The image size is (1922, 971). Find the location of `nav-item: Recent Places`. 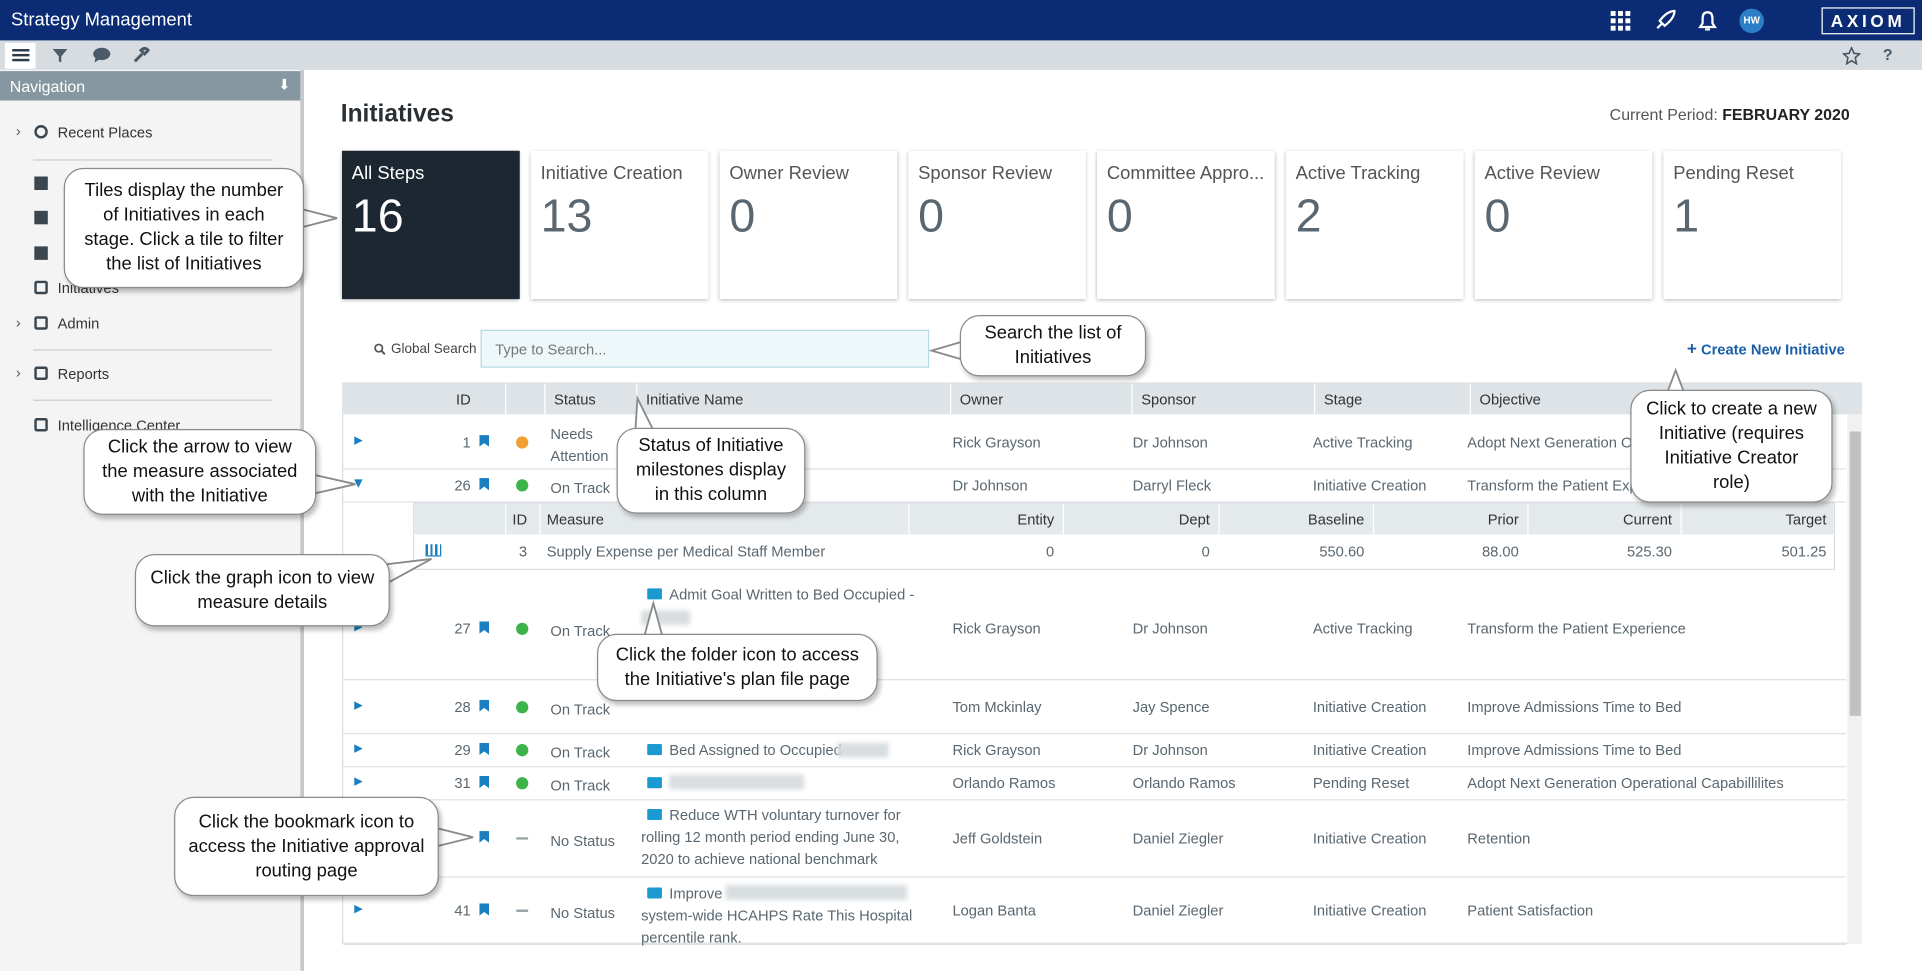

nav-item: Recent Places is located at coordinates (105, 132).